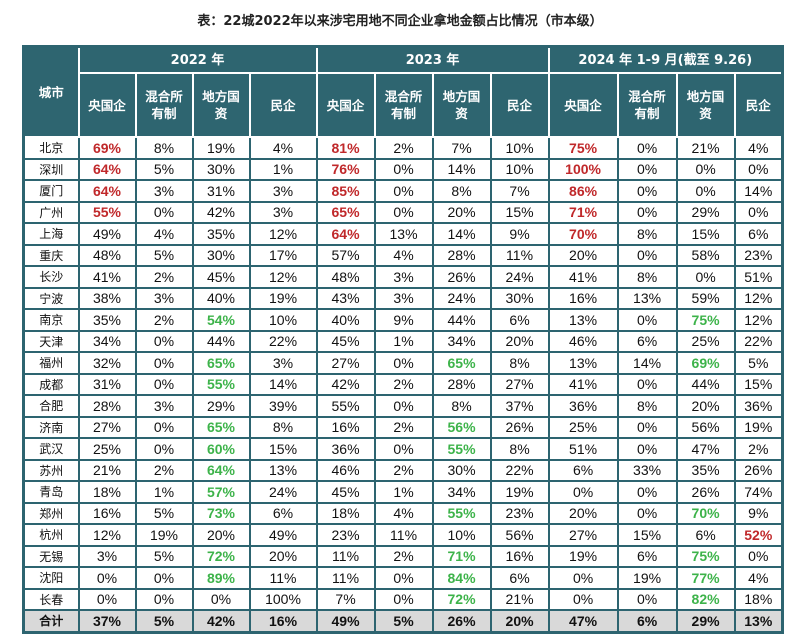 The height and width of the screenshot is (634, 800). Describe the element at coordinates (51, 470) in the screenshot. I see `city-cell: 苏州` at that location.